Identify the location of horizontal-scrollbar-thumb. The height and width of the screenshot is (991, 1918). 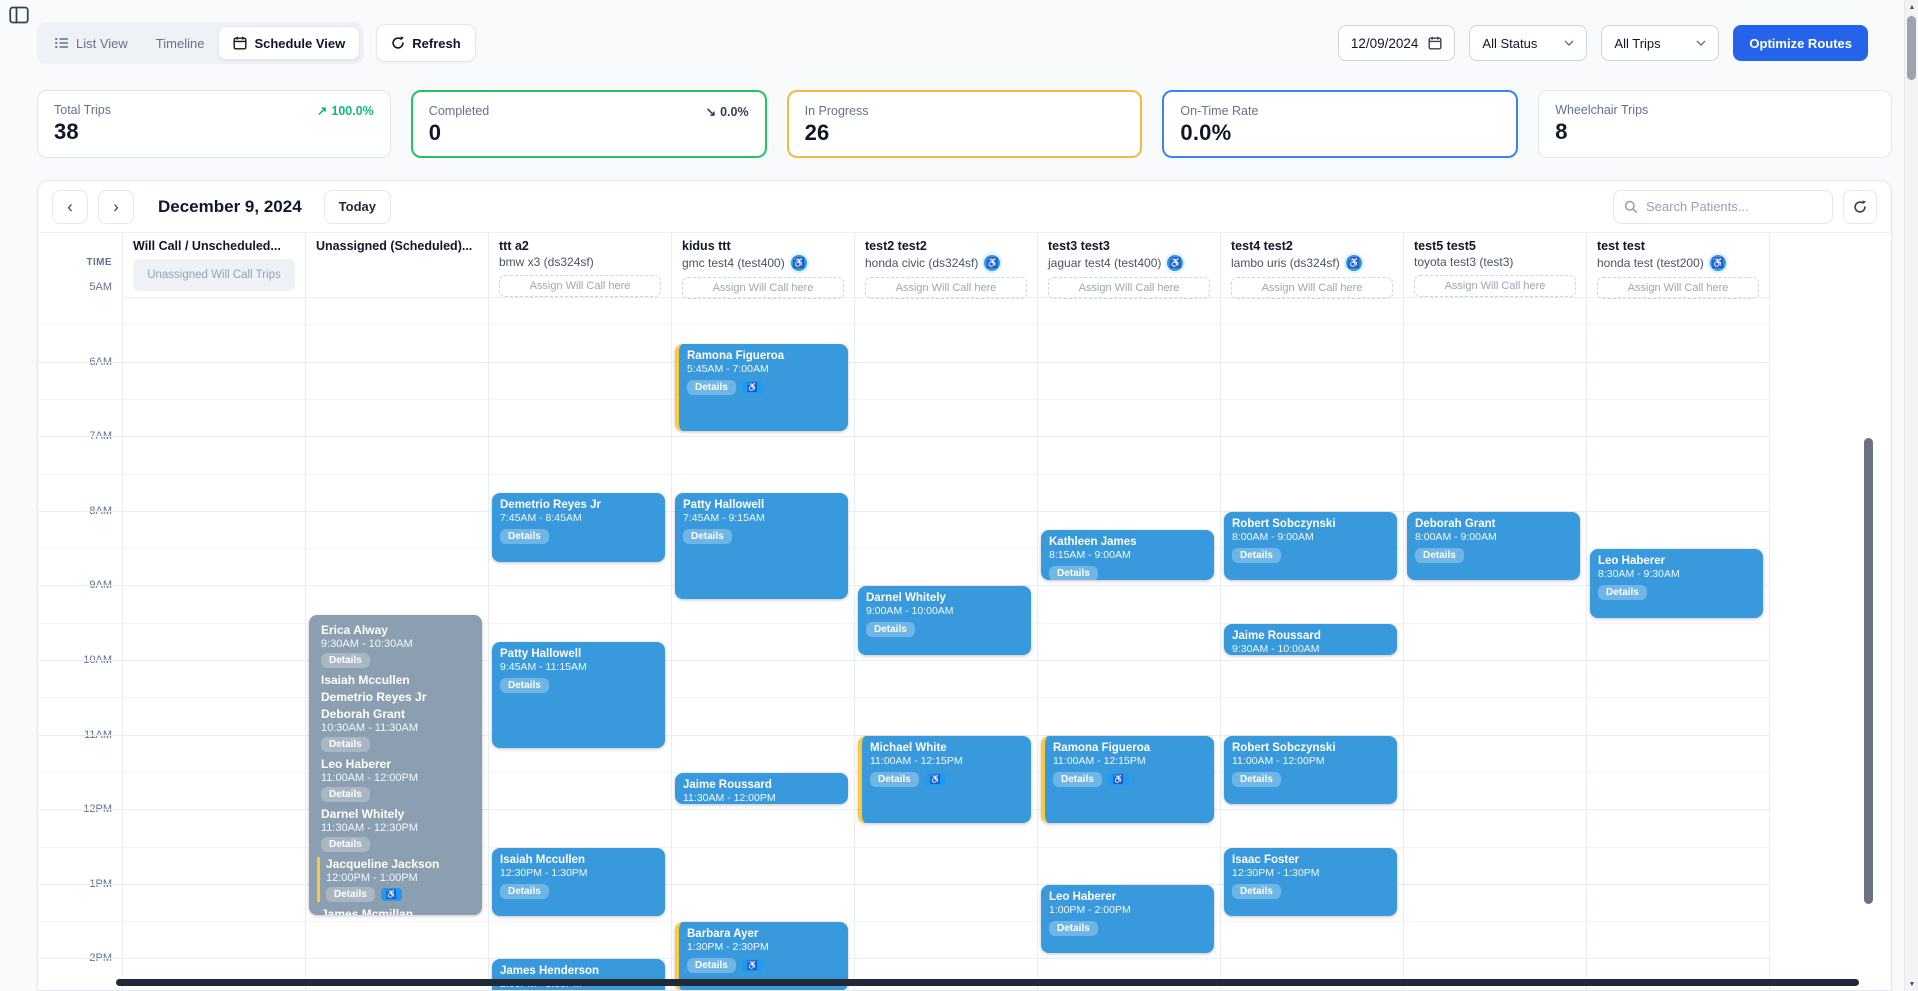
(987, 982).